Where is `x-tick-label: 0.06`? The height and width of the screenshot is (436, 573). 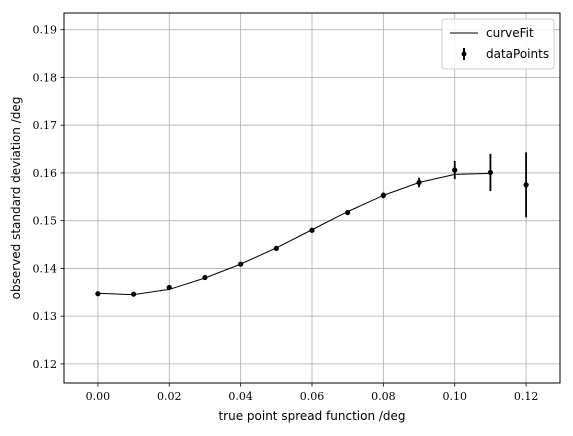 x-tick-label: 0.06 is located at coordinates (312, 396).